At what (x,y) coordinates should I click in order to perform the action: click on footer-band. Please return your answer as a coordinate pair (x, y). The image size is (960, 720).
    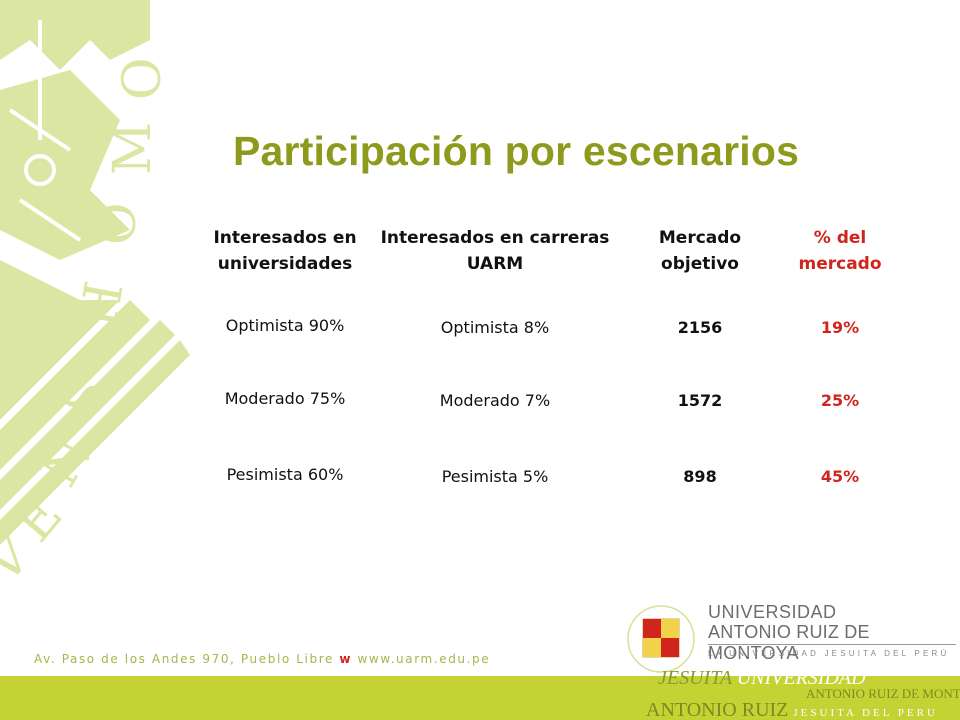
    Looking at the image, I should click on (480, 698).